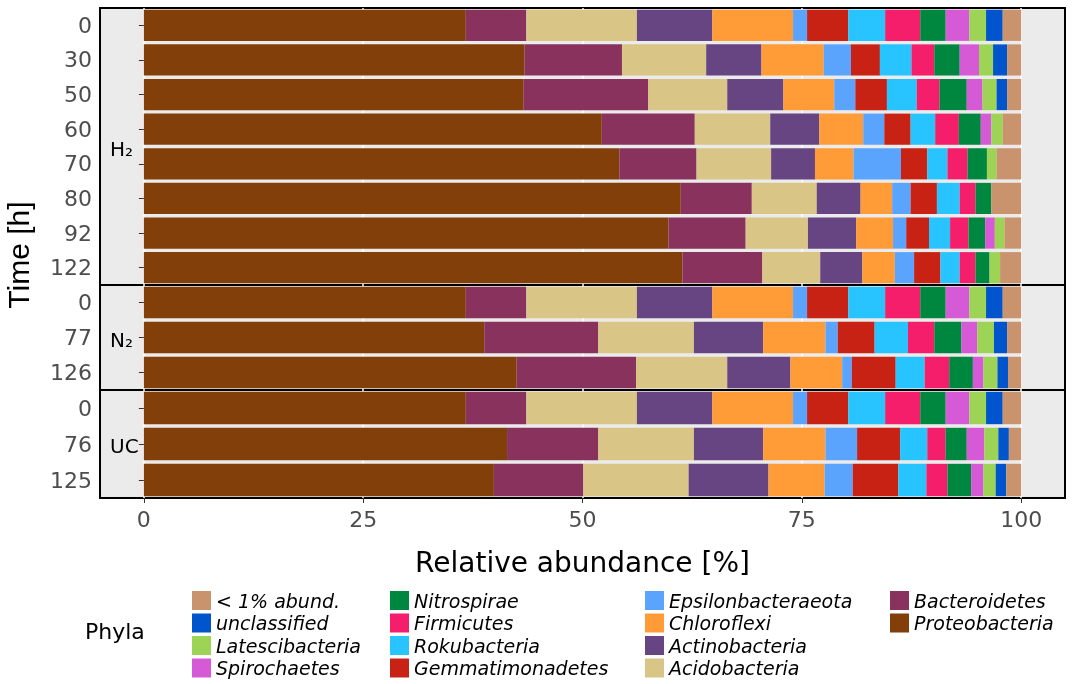 The width and height of the screenshot is (1072, 684). What do you see at coordinates (289, 645) in the screenshot?
I see `legend-label: Latescibacteria` at bounding box center [289, 645].